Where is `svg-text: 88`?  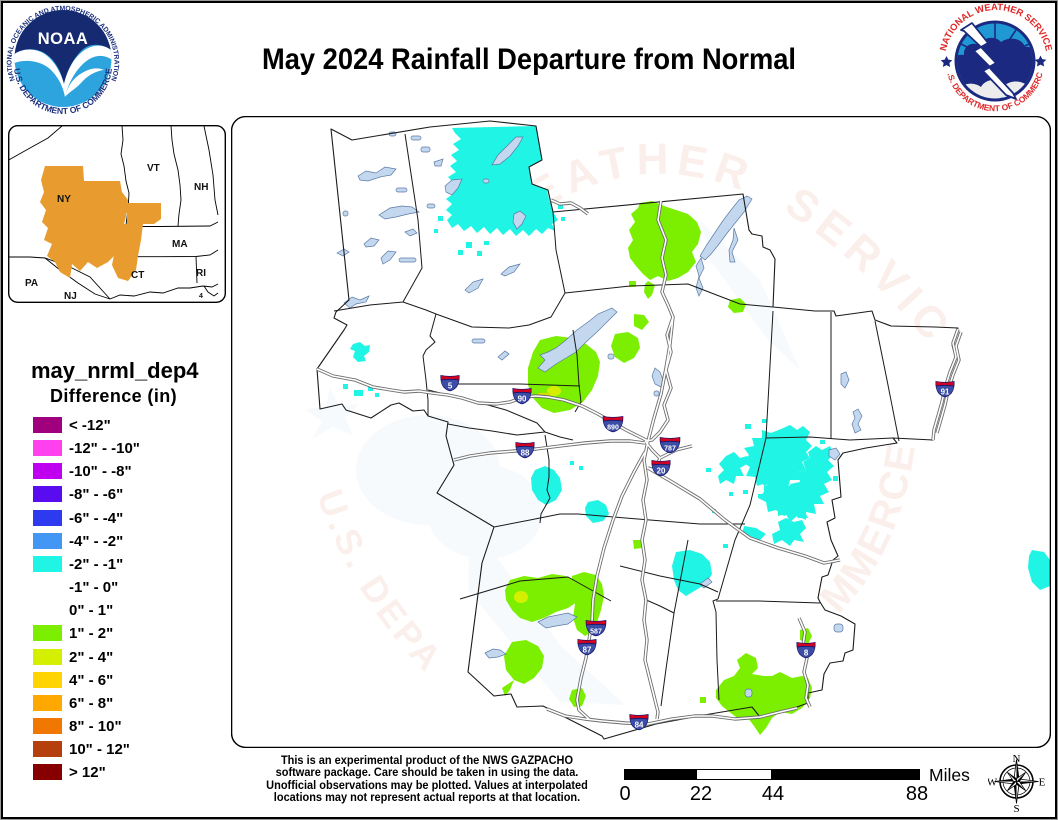
svg-text: 88 is located at coordinates (525, 452).